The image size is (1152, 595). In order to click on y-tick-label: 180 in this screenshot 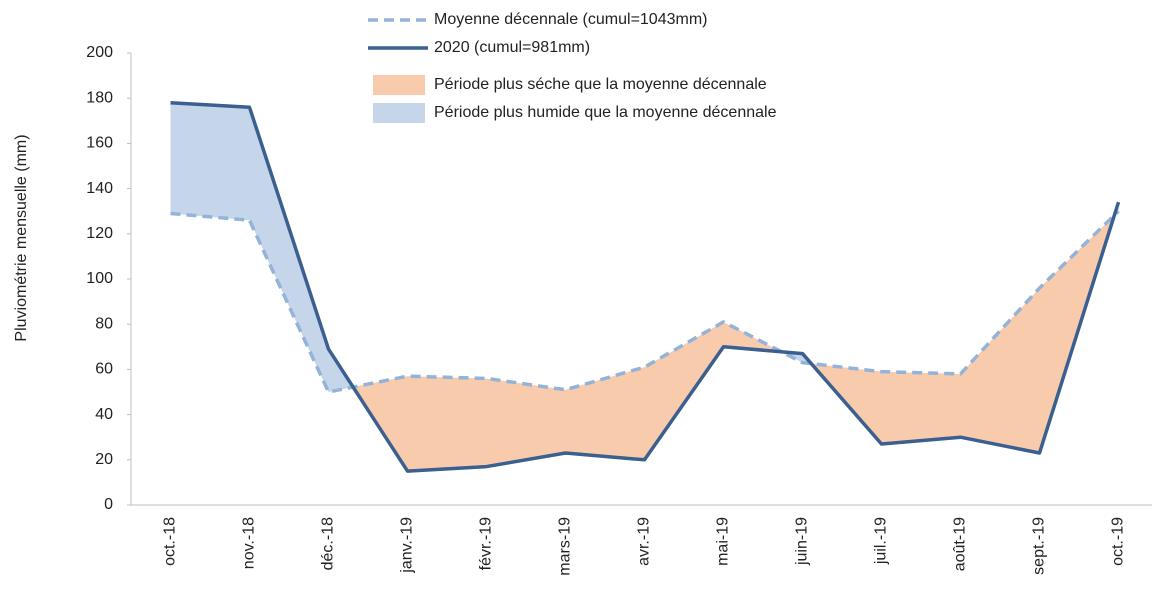, I will do `click(99, 97)`.